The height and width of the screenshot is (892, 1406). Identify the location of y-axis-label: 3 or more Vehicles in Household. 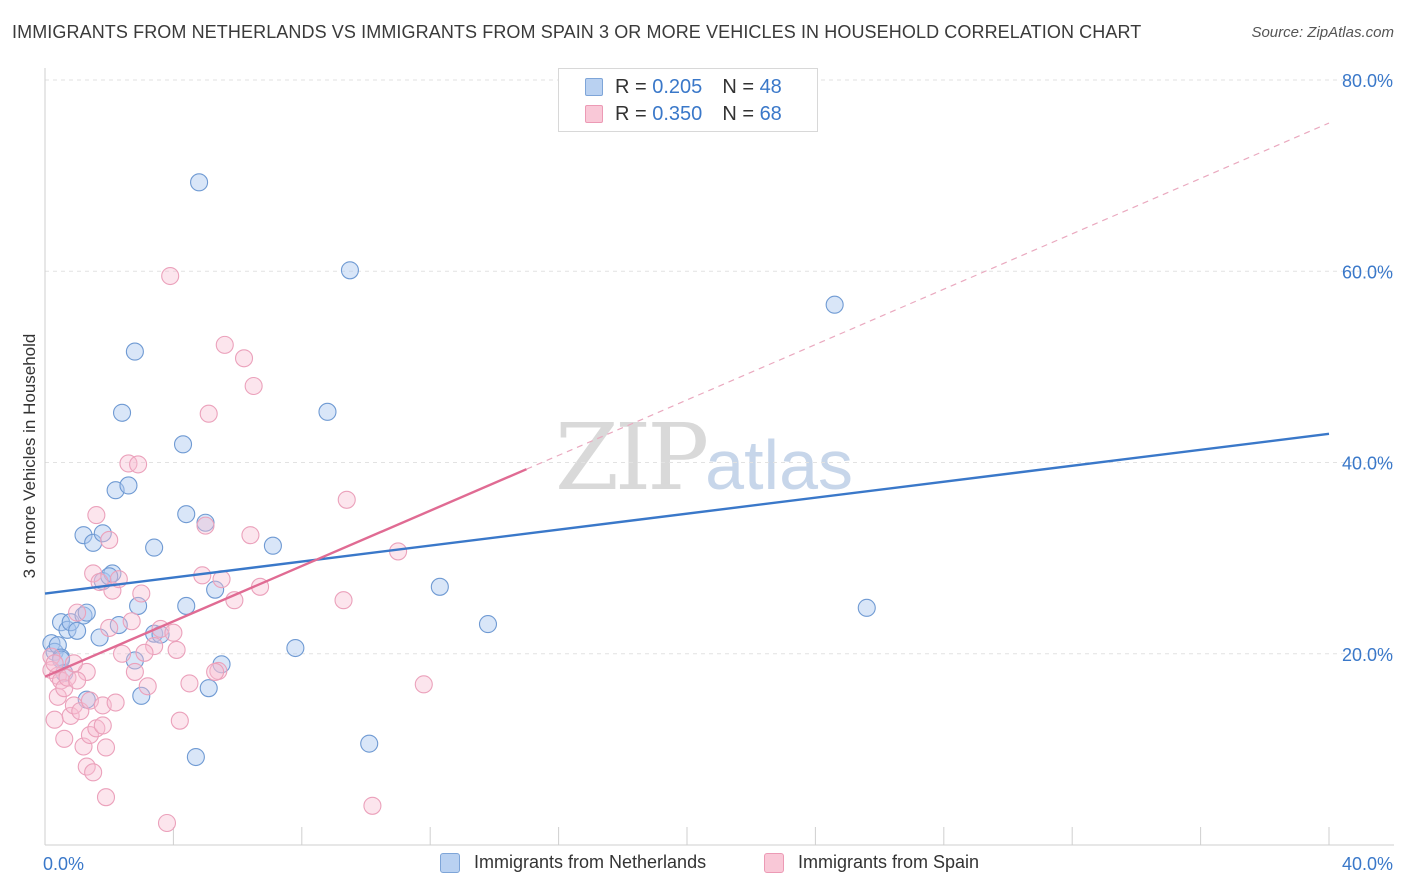
(29, 456).